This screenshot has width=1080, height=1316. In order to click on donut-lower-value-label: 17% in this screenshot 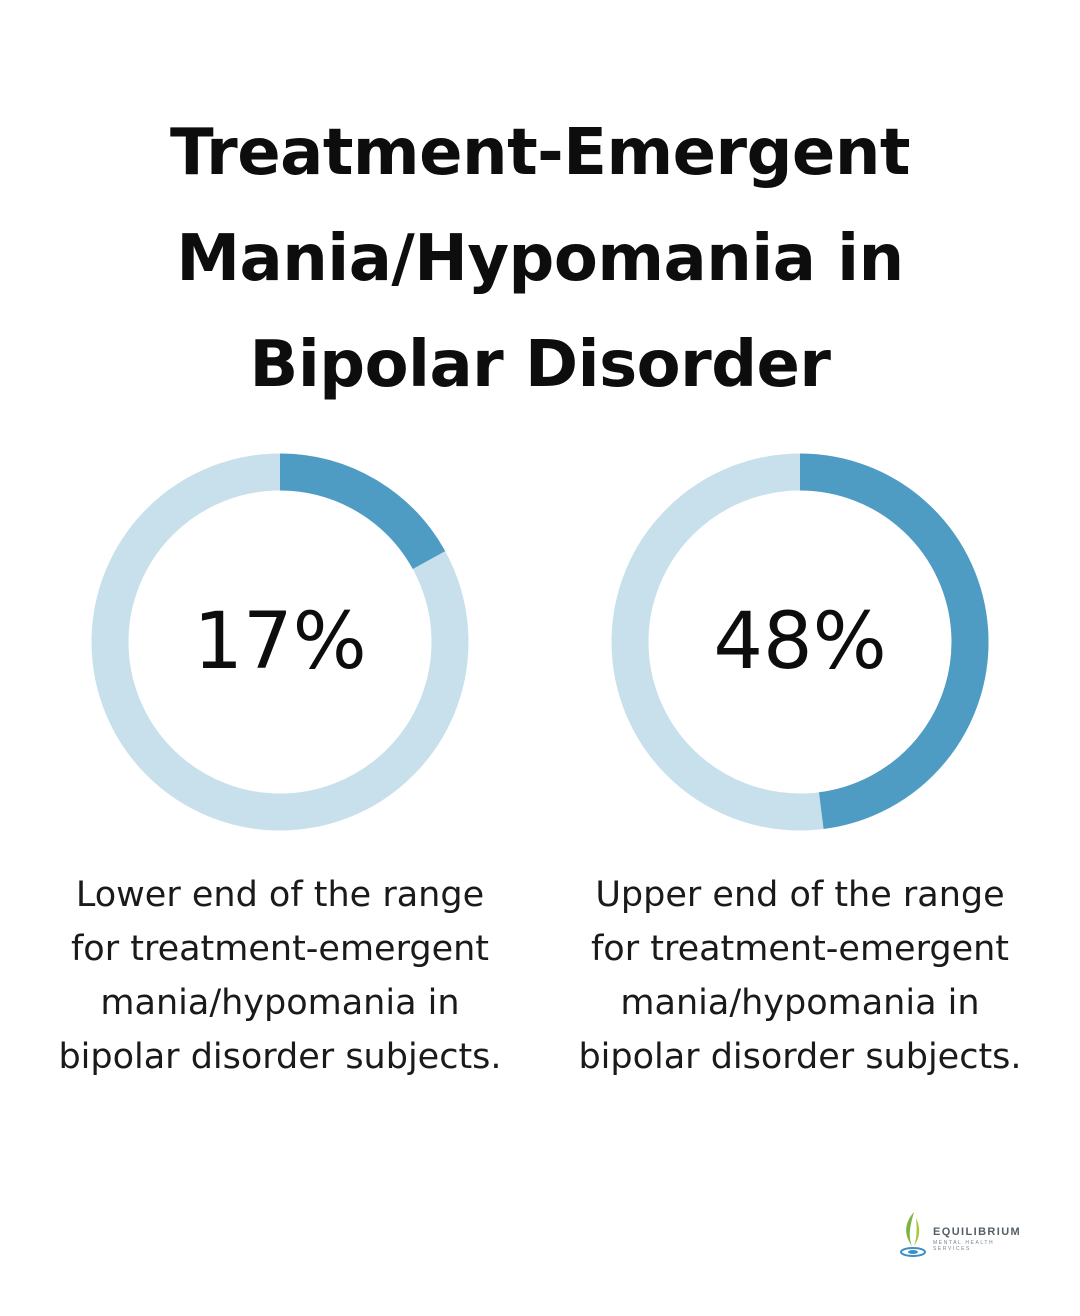, I will do `click(280, 642)`.